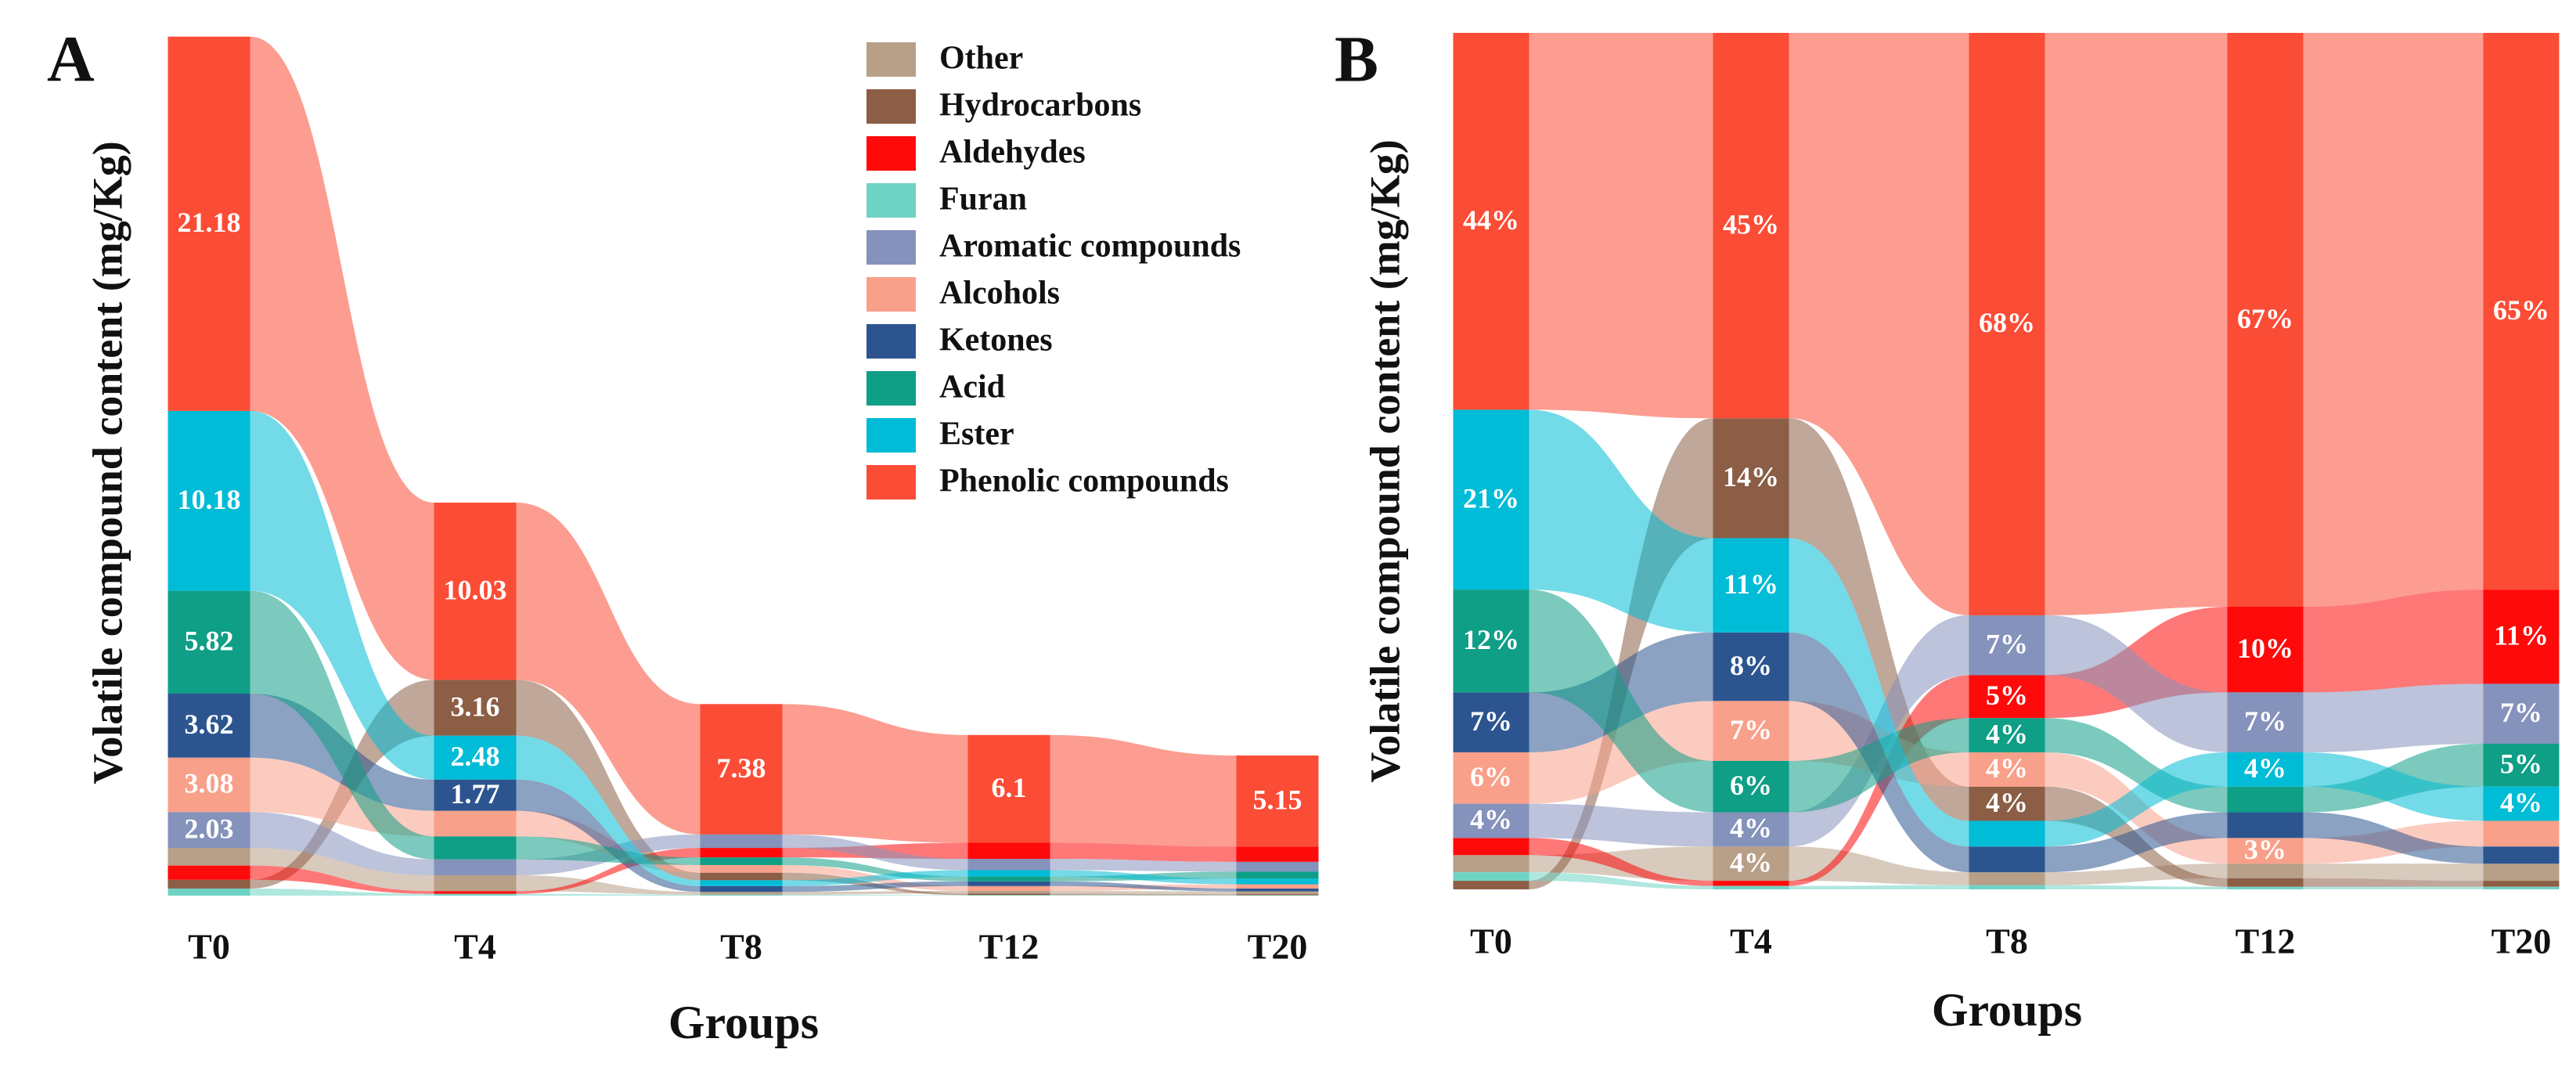  Describe the element at coordinates (475, 794) in the screenshot. I see `data-label: 1.77` at that location.